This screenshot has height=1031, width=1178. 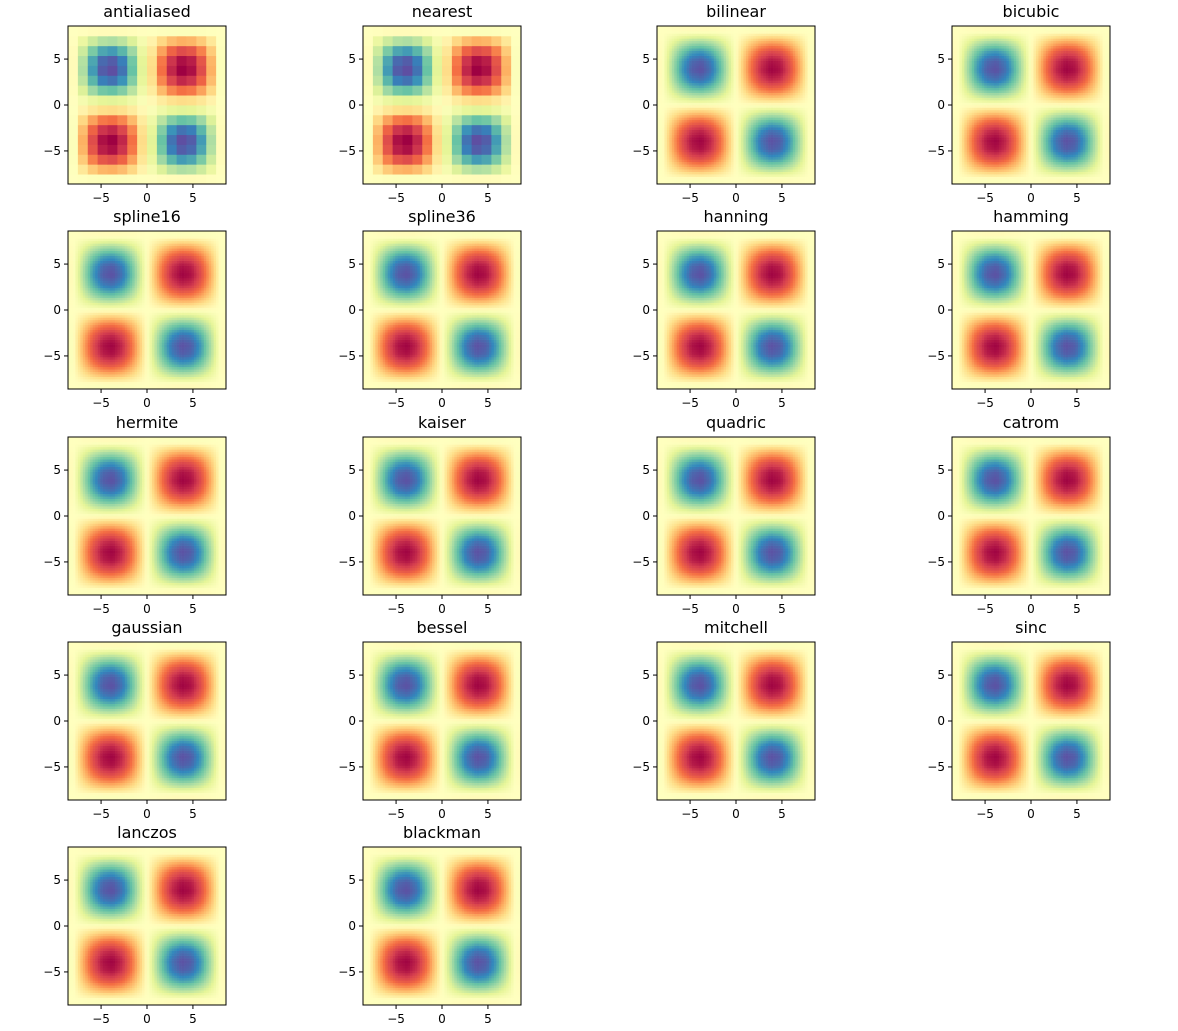 I want to click on y-tick-label: 5, so click(x=57, y=59).